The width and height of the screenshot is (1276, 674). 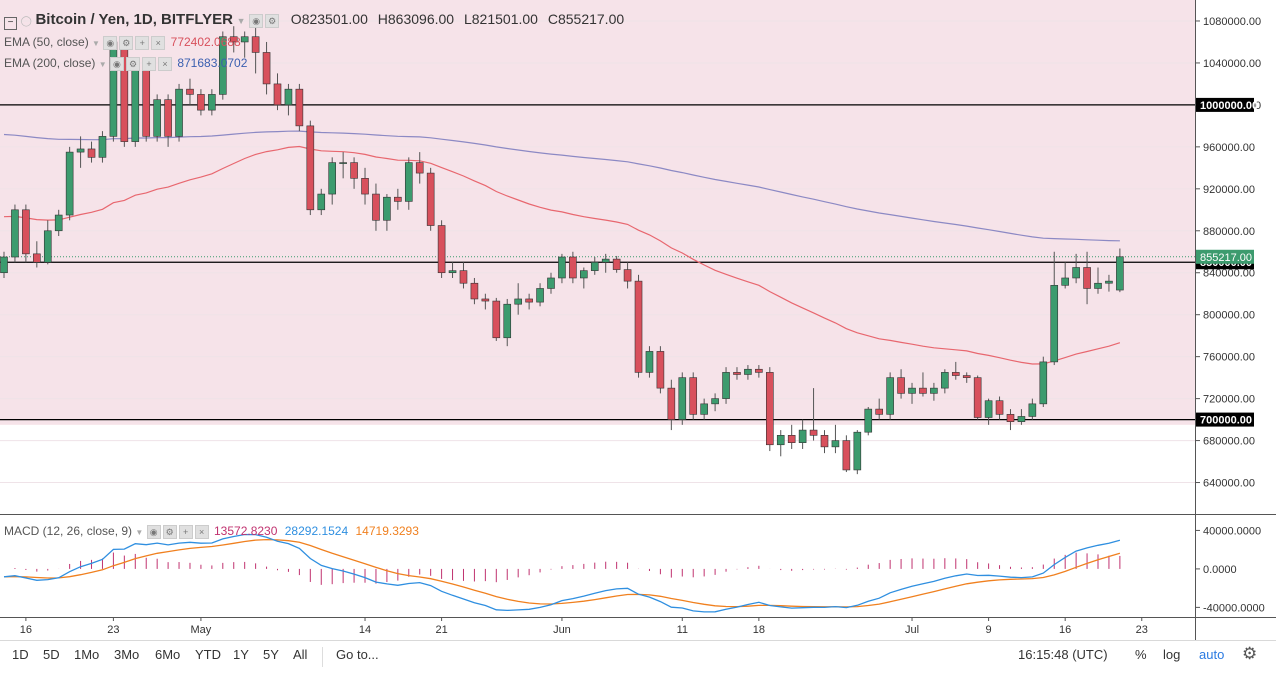 I want to click on ema200-close-icon: ×, so click(x=164, y=63).